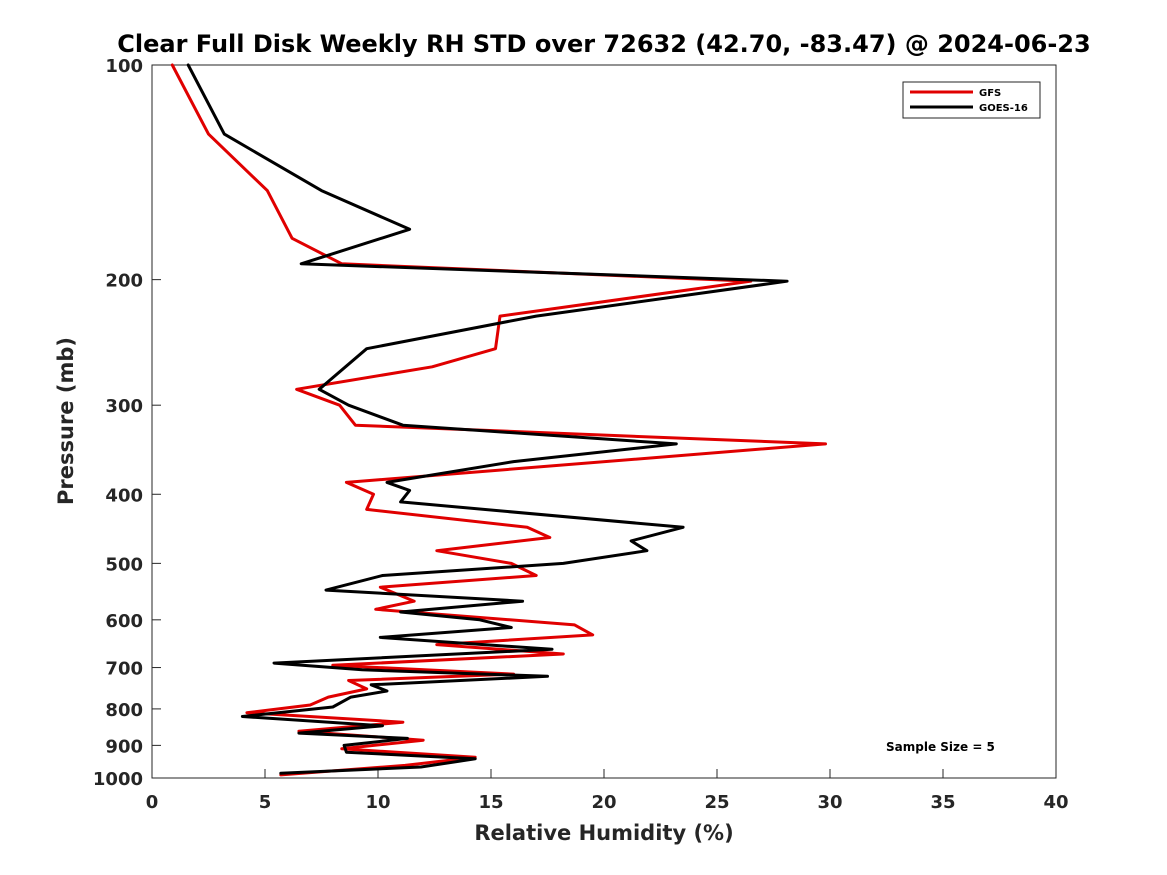  Describe the element at coordinates (127, 423) in the screenshot. I see `y-axis: 100 200 300 400 500 600 700 800 900 1000` at that location.